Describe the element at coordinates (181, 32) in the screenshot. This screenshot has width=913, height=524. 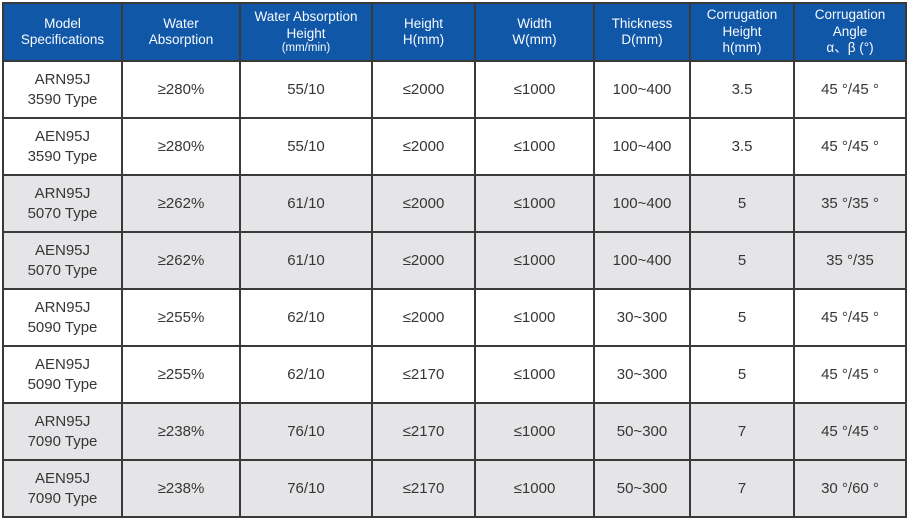
I see `header-water-absorption: Water Absorption` at that location.